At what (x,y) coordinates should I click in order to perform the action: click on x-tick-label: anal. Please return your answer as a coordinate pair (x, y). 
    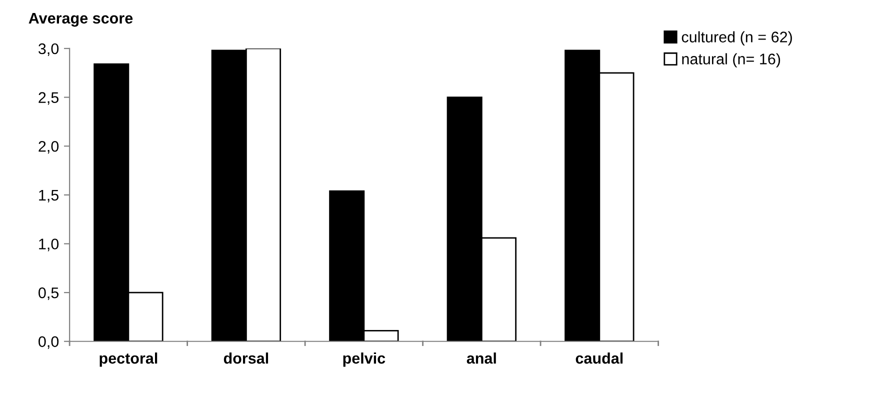
    Looking at the image, I should click on (481, 358).